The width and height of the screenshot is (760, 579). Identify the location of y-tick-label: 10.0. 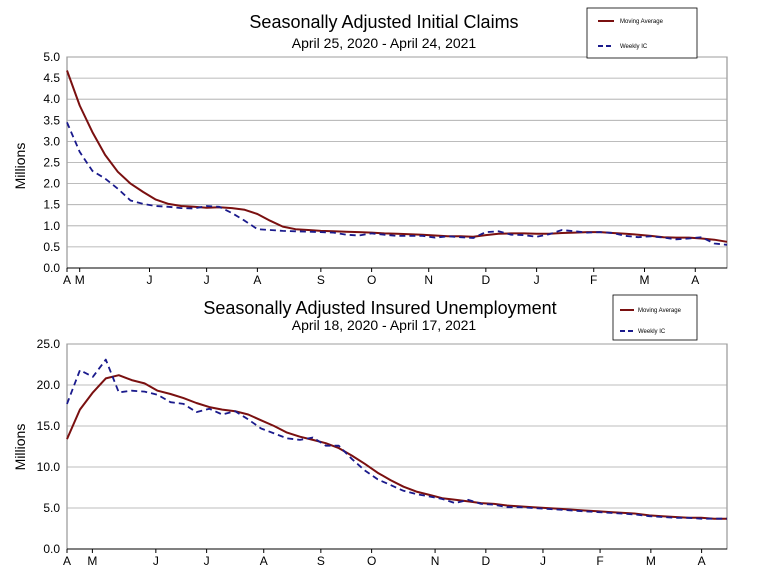
(49, 467).